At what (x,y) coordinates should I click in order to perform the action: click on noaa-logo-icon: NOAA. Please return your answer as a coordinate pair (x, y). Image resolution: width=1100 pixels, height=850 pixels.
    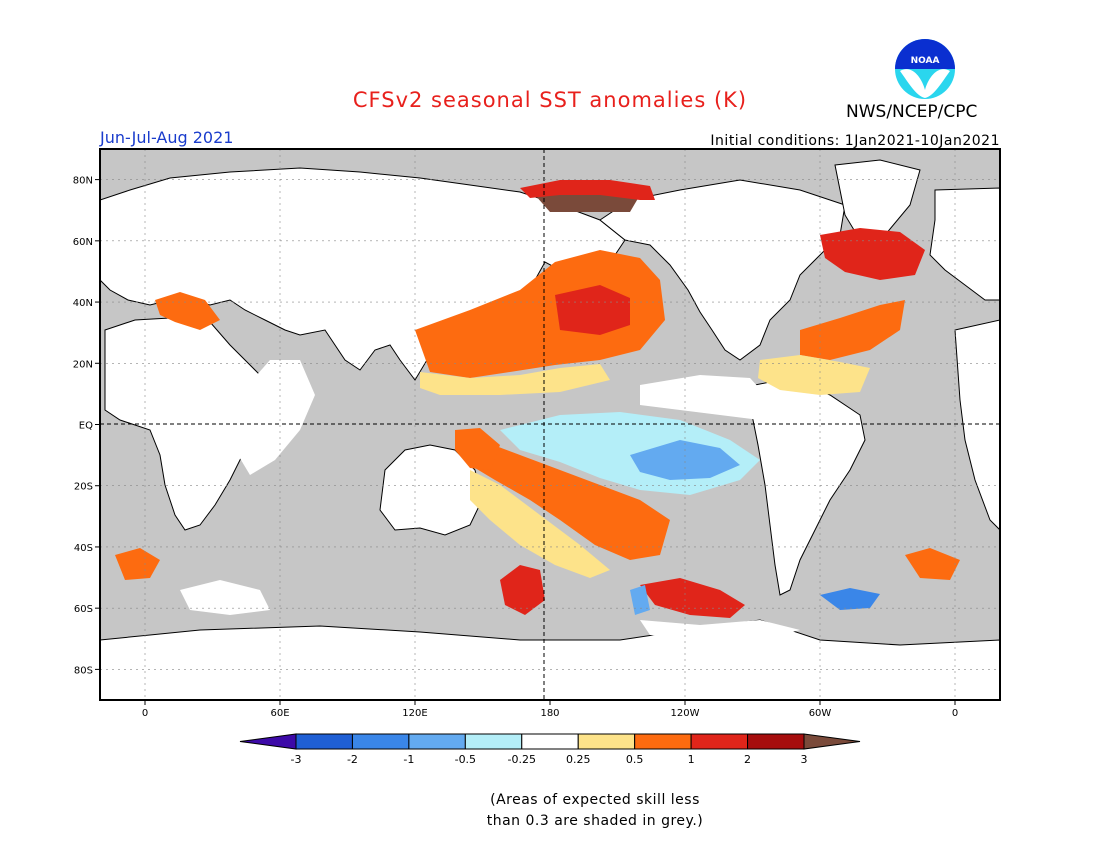
    Looking at the image, I should click on (925, 69).